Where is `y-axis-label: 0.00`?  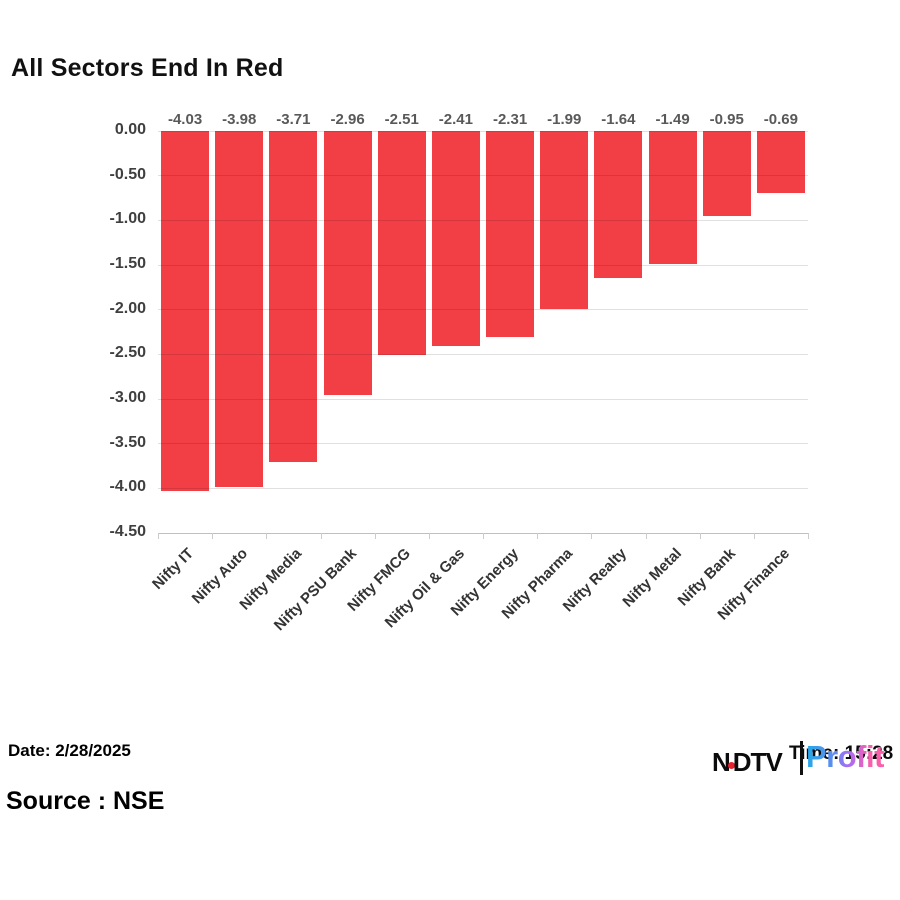 y-axis-label: 0.00 is located at coordinates (130, 129).